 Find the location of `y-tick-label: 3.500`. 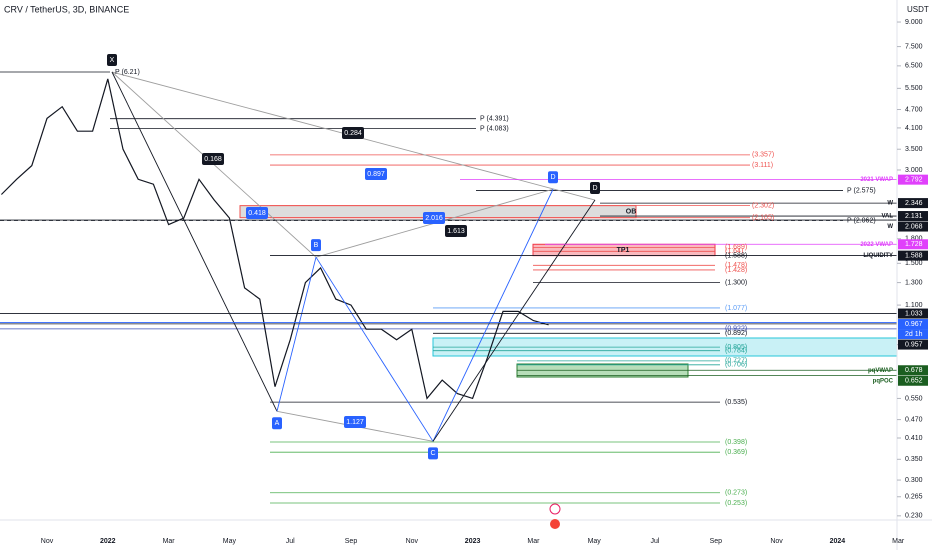

y-tick-label: 3.500 is located at coordinates (914, 149).